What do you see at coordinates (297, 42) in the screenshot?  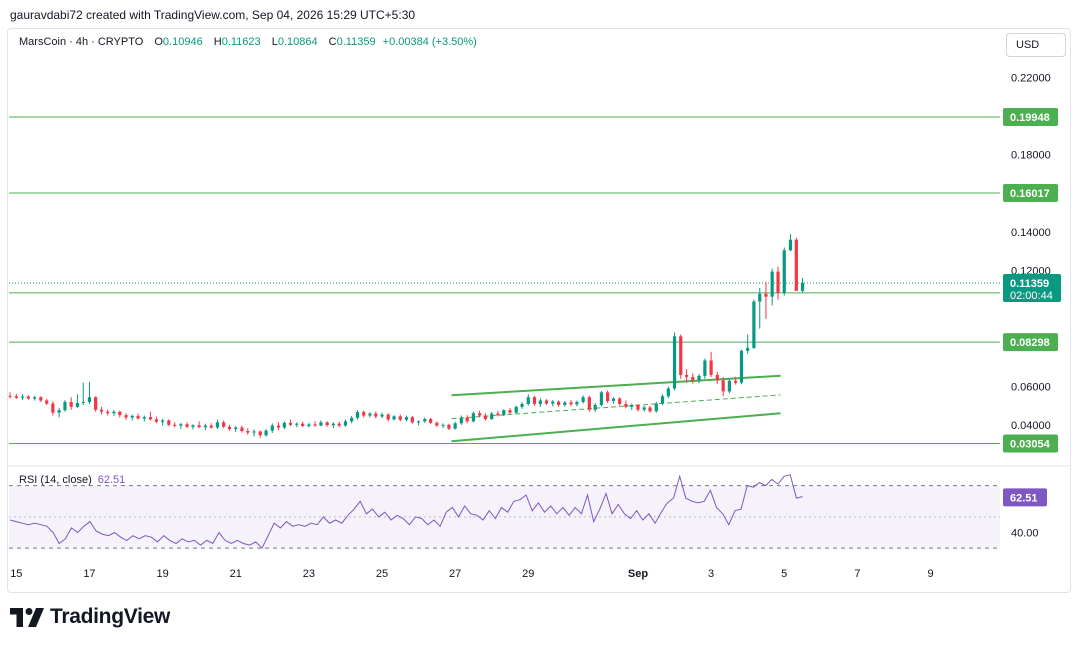 I see `low-value: 0.10864` at bounding box center [297, 42].